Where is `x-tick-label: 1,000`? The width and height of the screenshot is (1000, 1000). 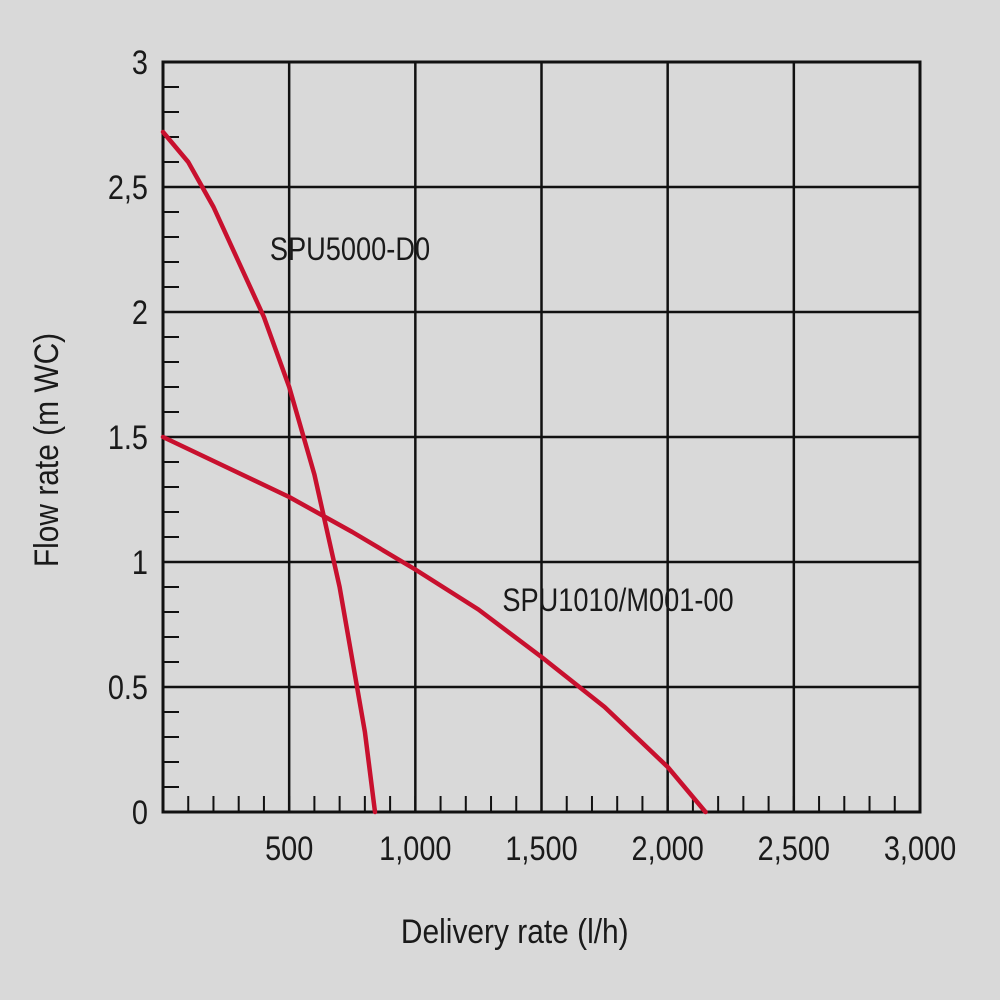 x-tick-label: 1,000 is located at coordinates (415, 848).